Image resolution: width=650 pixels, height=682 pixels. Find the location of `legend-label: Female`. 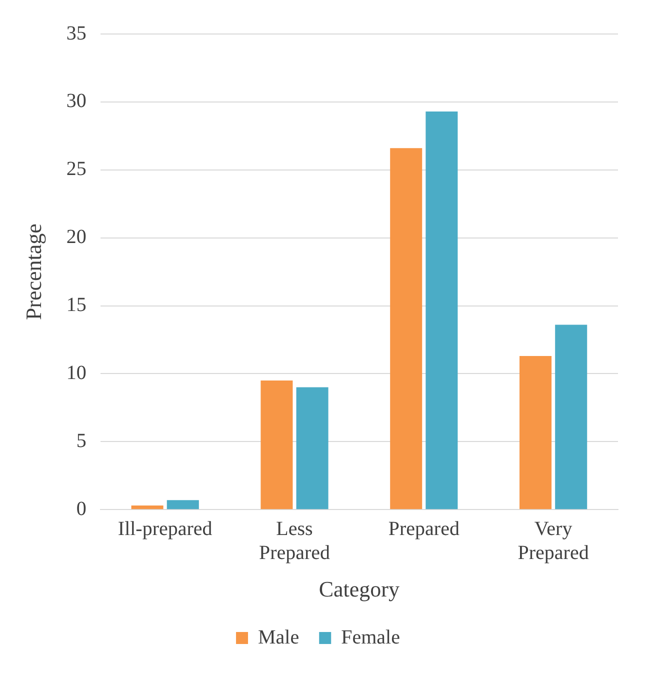

legend-label: Female is located at coordinates (370, 637).